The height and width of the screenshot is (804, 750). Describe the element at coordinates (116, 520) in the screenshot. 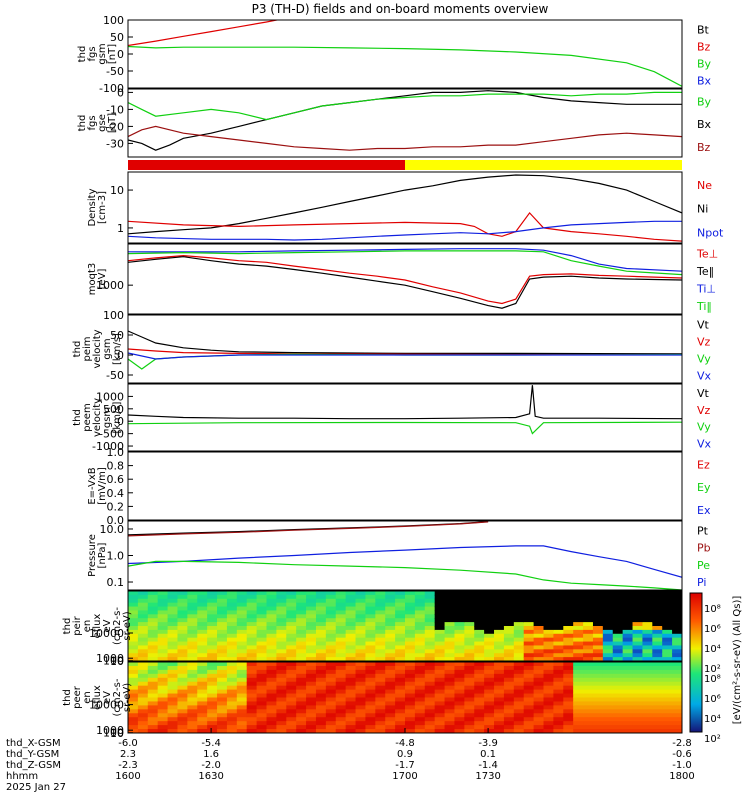

I see `y-tick-label: 0.0` at that location.